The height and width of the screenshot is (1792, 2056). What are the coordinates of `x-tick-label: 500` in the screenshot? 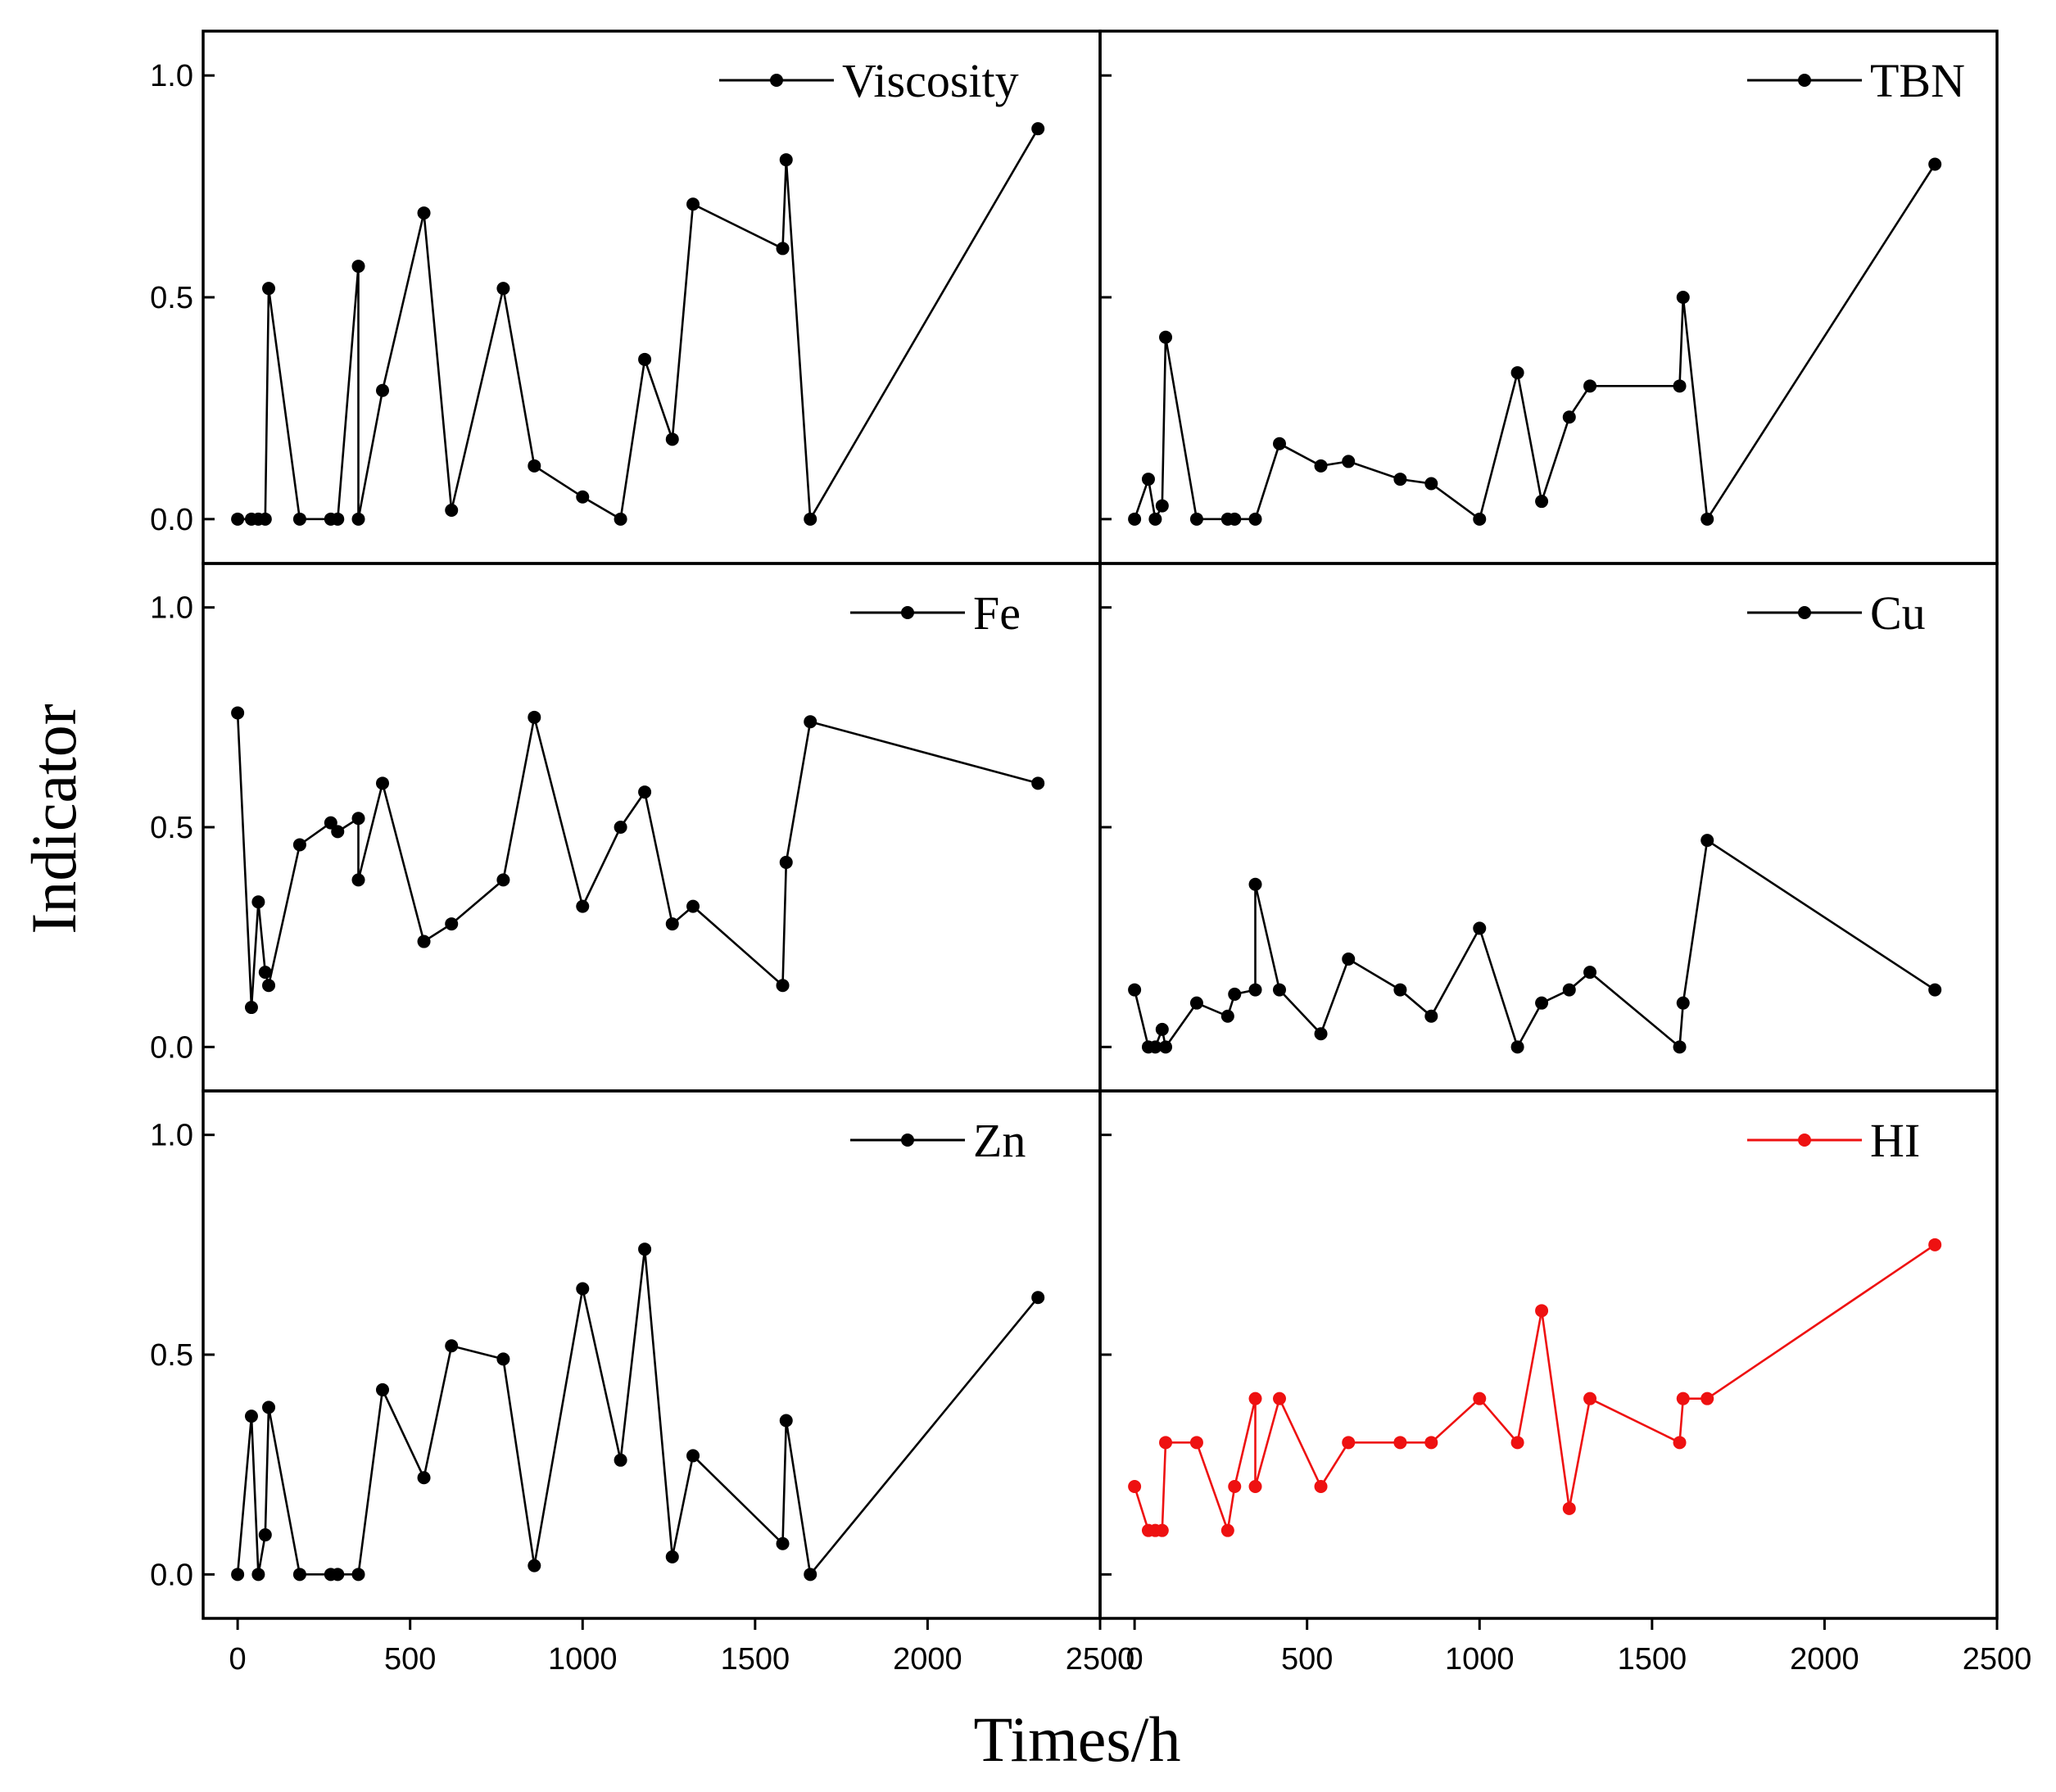 It's located at (1307, 1659).